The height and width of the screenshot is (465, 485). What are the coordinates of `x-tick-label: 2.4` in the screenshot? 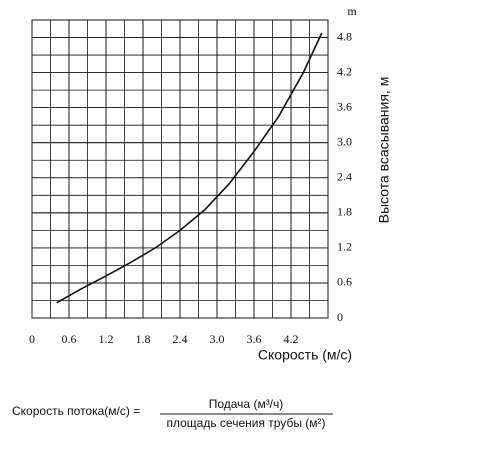 It's located at (180, 339).